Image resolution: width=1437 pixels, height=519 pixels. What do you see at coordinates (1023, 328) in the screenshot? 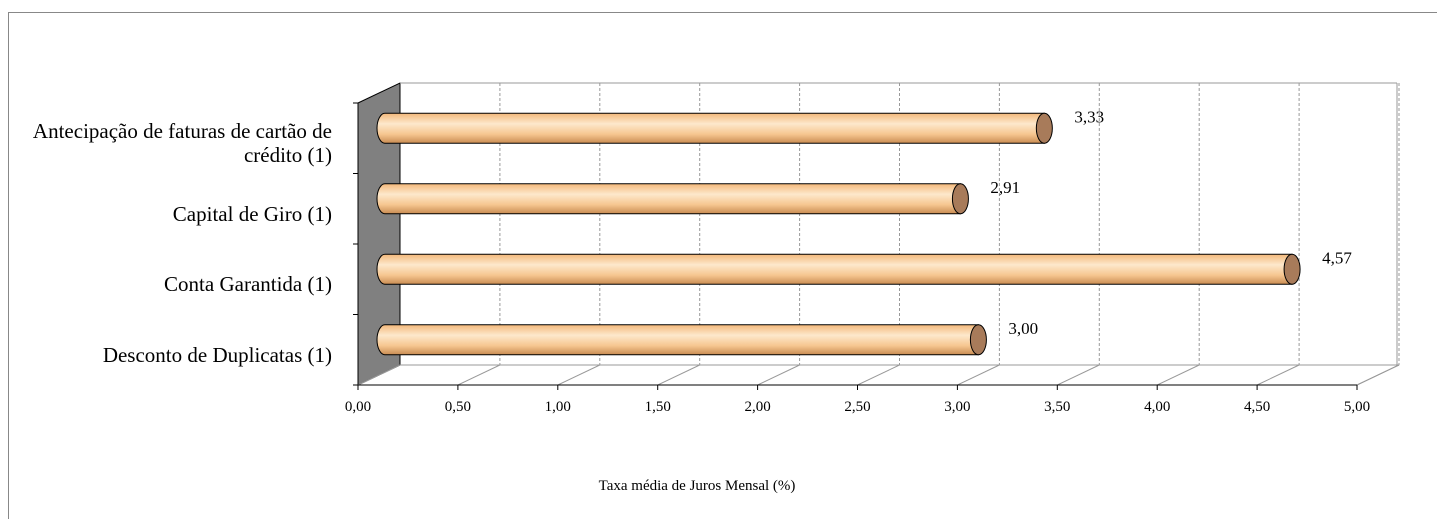
I see `value-label: 3,00` at bounding box center [1023, 328].